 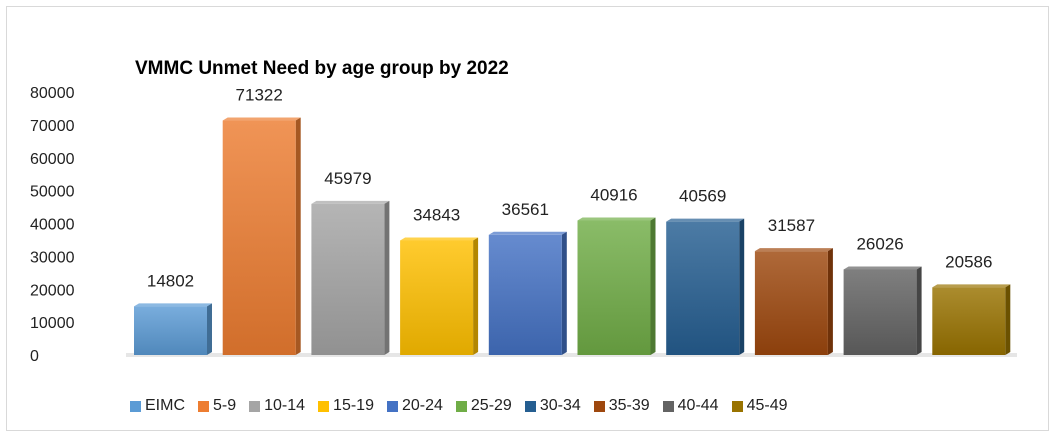 I want to click on data-label: 40569, so click(x=702, y=196).